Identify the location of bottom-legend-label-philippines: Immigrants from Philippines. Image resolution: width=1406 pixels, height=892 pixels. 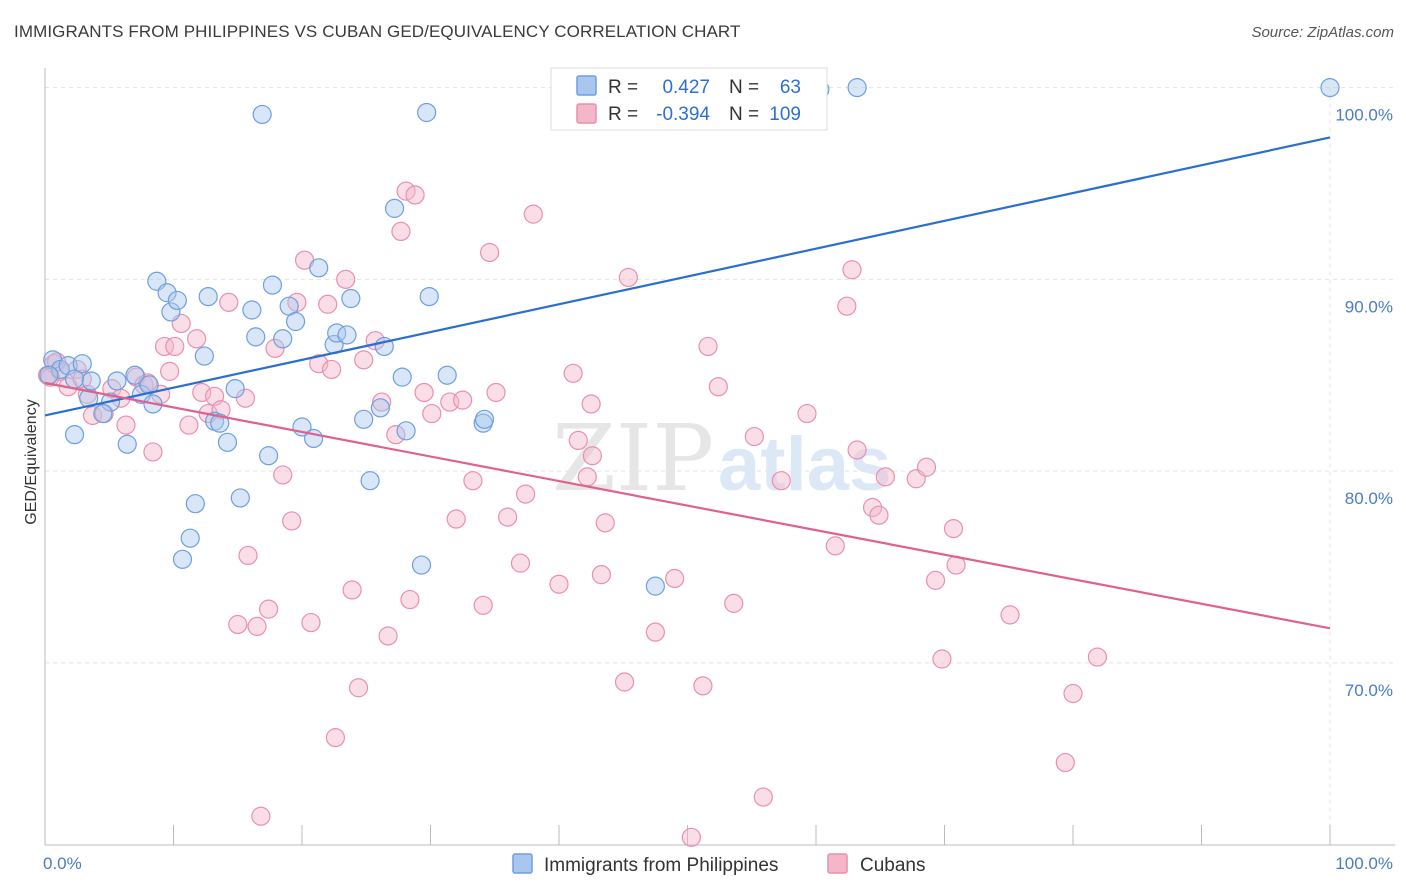
(661, 865).